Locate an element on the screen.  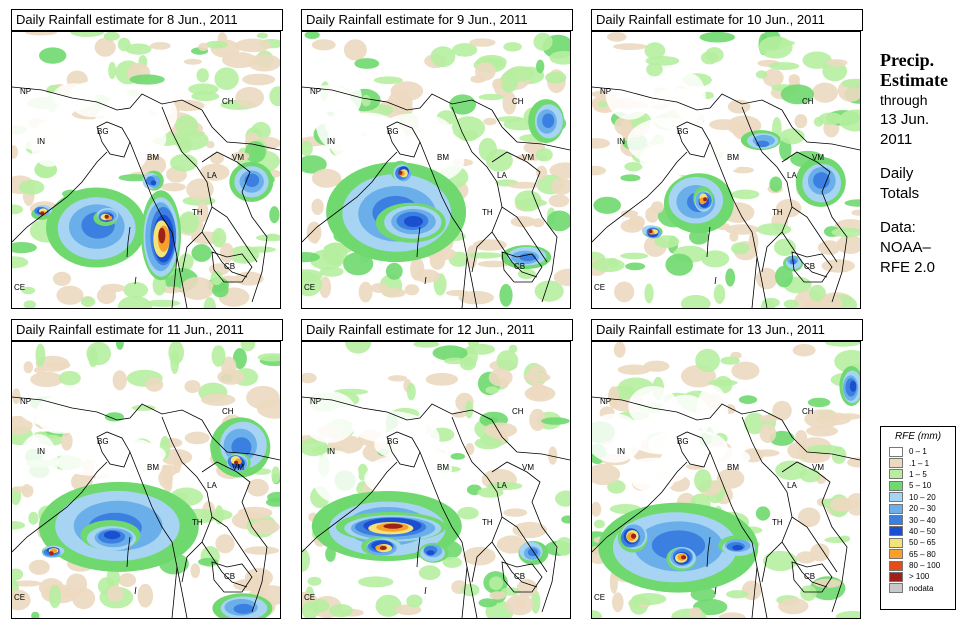
data-line-1: Data: is located at coordinates (898, 227).